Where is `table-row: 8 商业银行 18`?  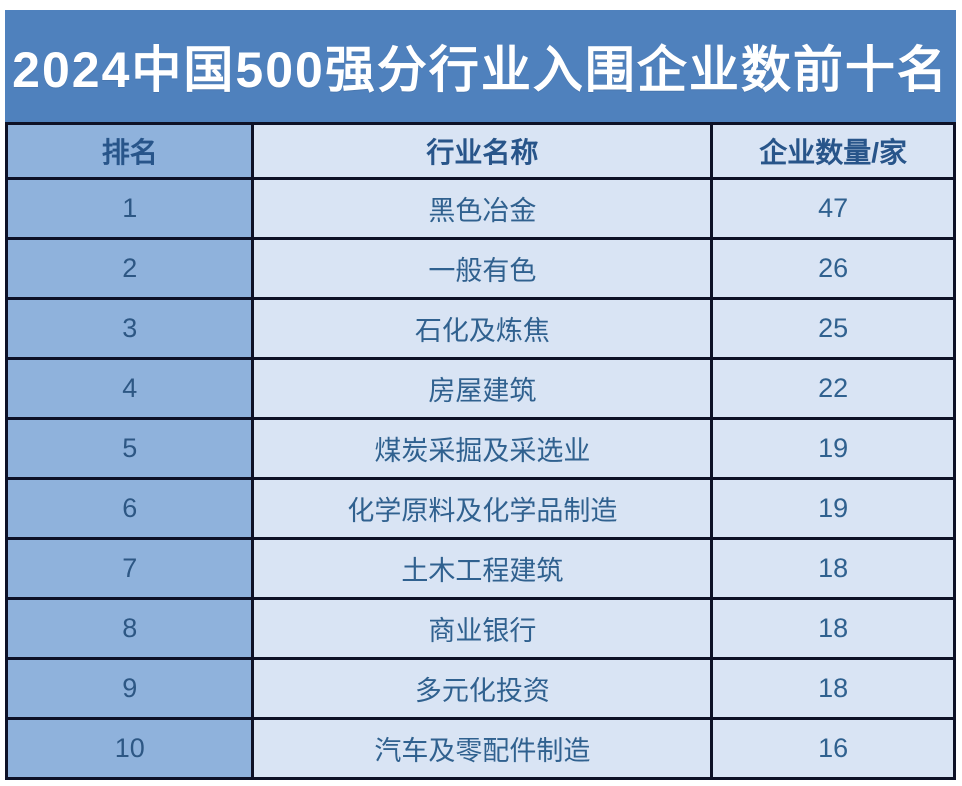 table-row: 8 商业银行 18 is located at coordinates (480, 628).